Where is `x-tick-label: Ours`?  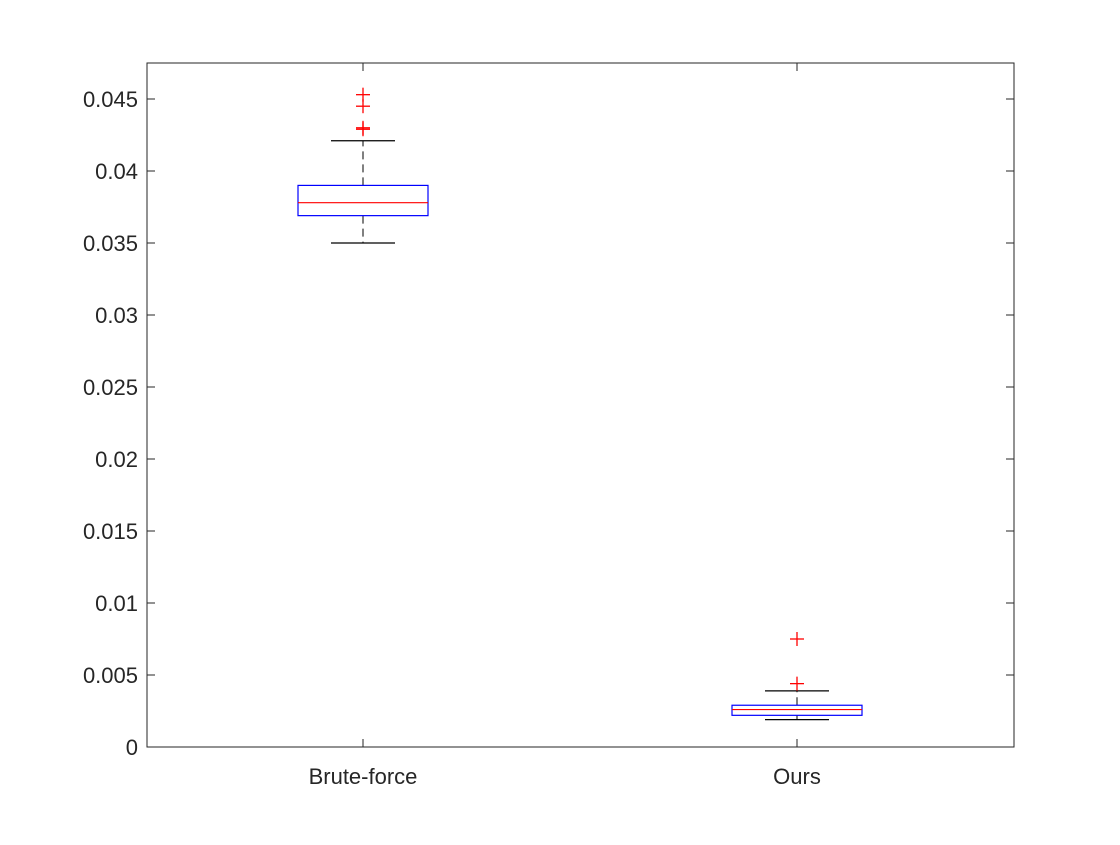 x-tick-label: Ours is located at coordinates (797, 776).